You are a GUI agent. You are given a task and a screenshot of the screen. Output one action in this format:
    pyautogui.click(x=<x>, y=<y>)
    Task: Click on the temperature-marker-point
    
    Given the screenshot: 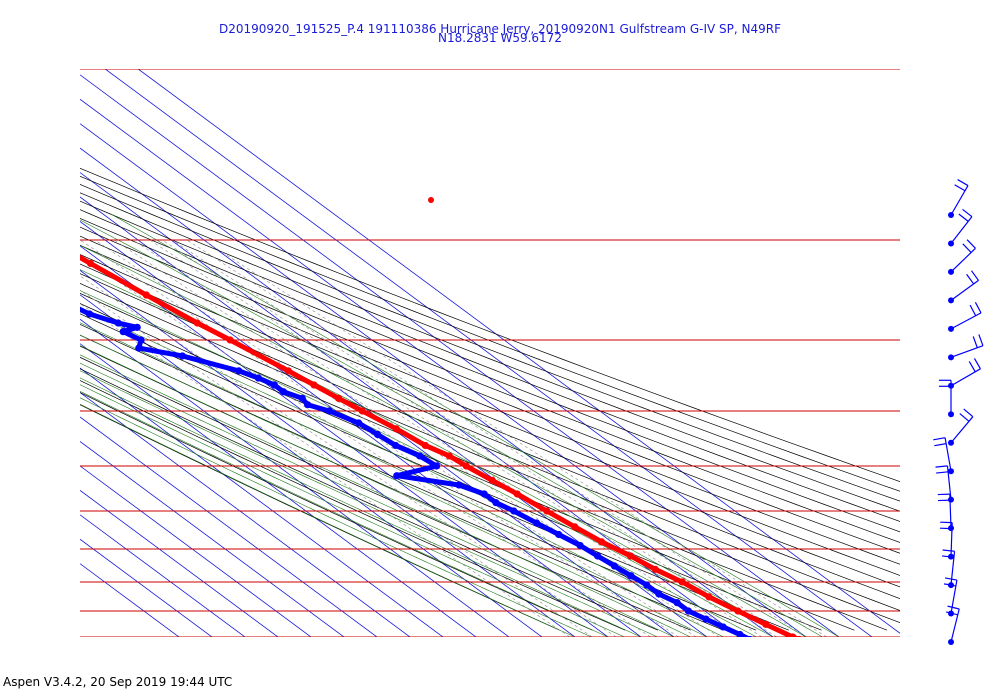 What is the action you would take?
    pyautogui.click(x=431, y=200)
    